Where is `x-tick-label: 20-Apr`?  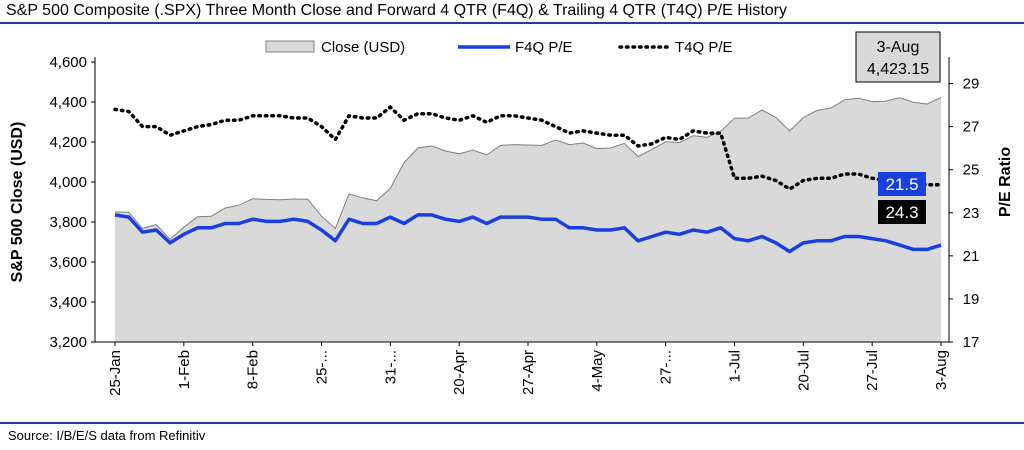 x-tick-label: 20-Apr is located at coordinates (459, 372).